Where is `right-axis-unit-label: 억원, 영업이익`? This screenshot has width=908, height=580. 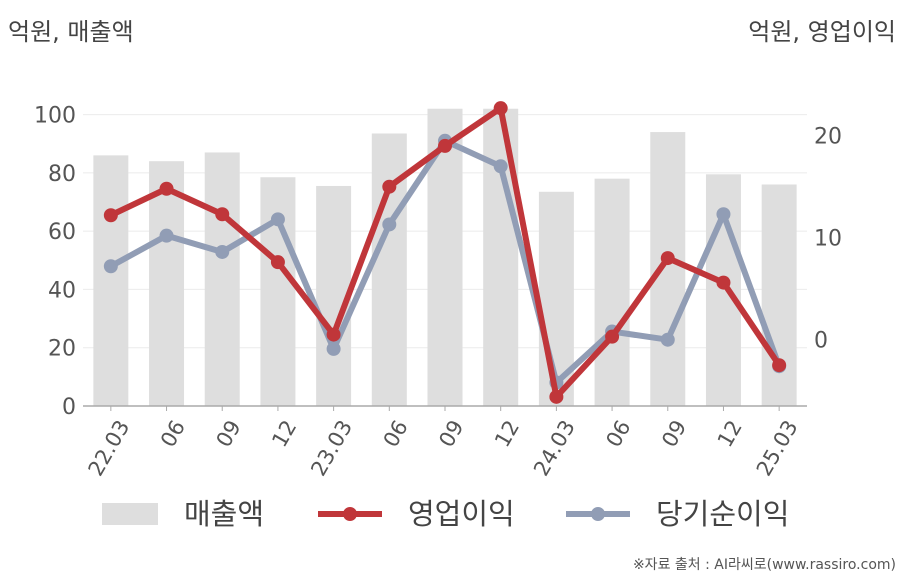 right-axis-unit-label: 억원, 영업이익 is located at coordinates (822, 32).